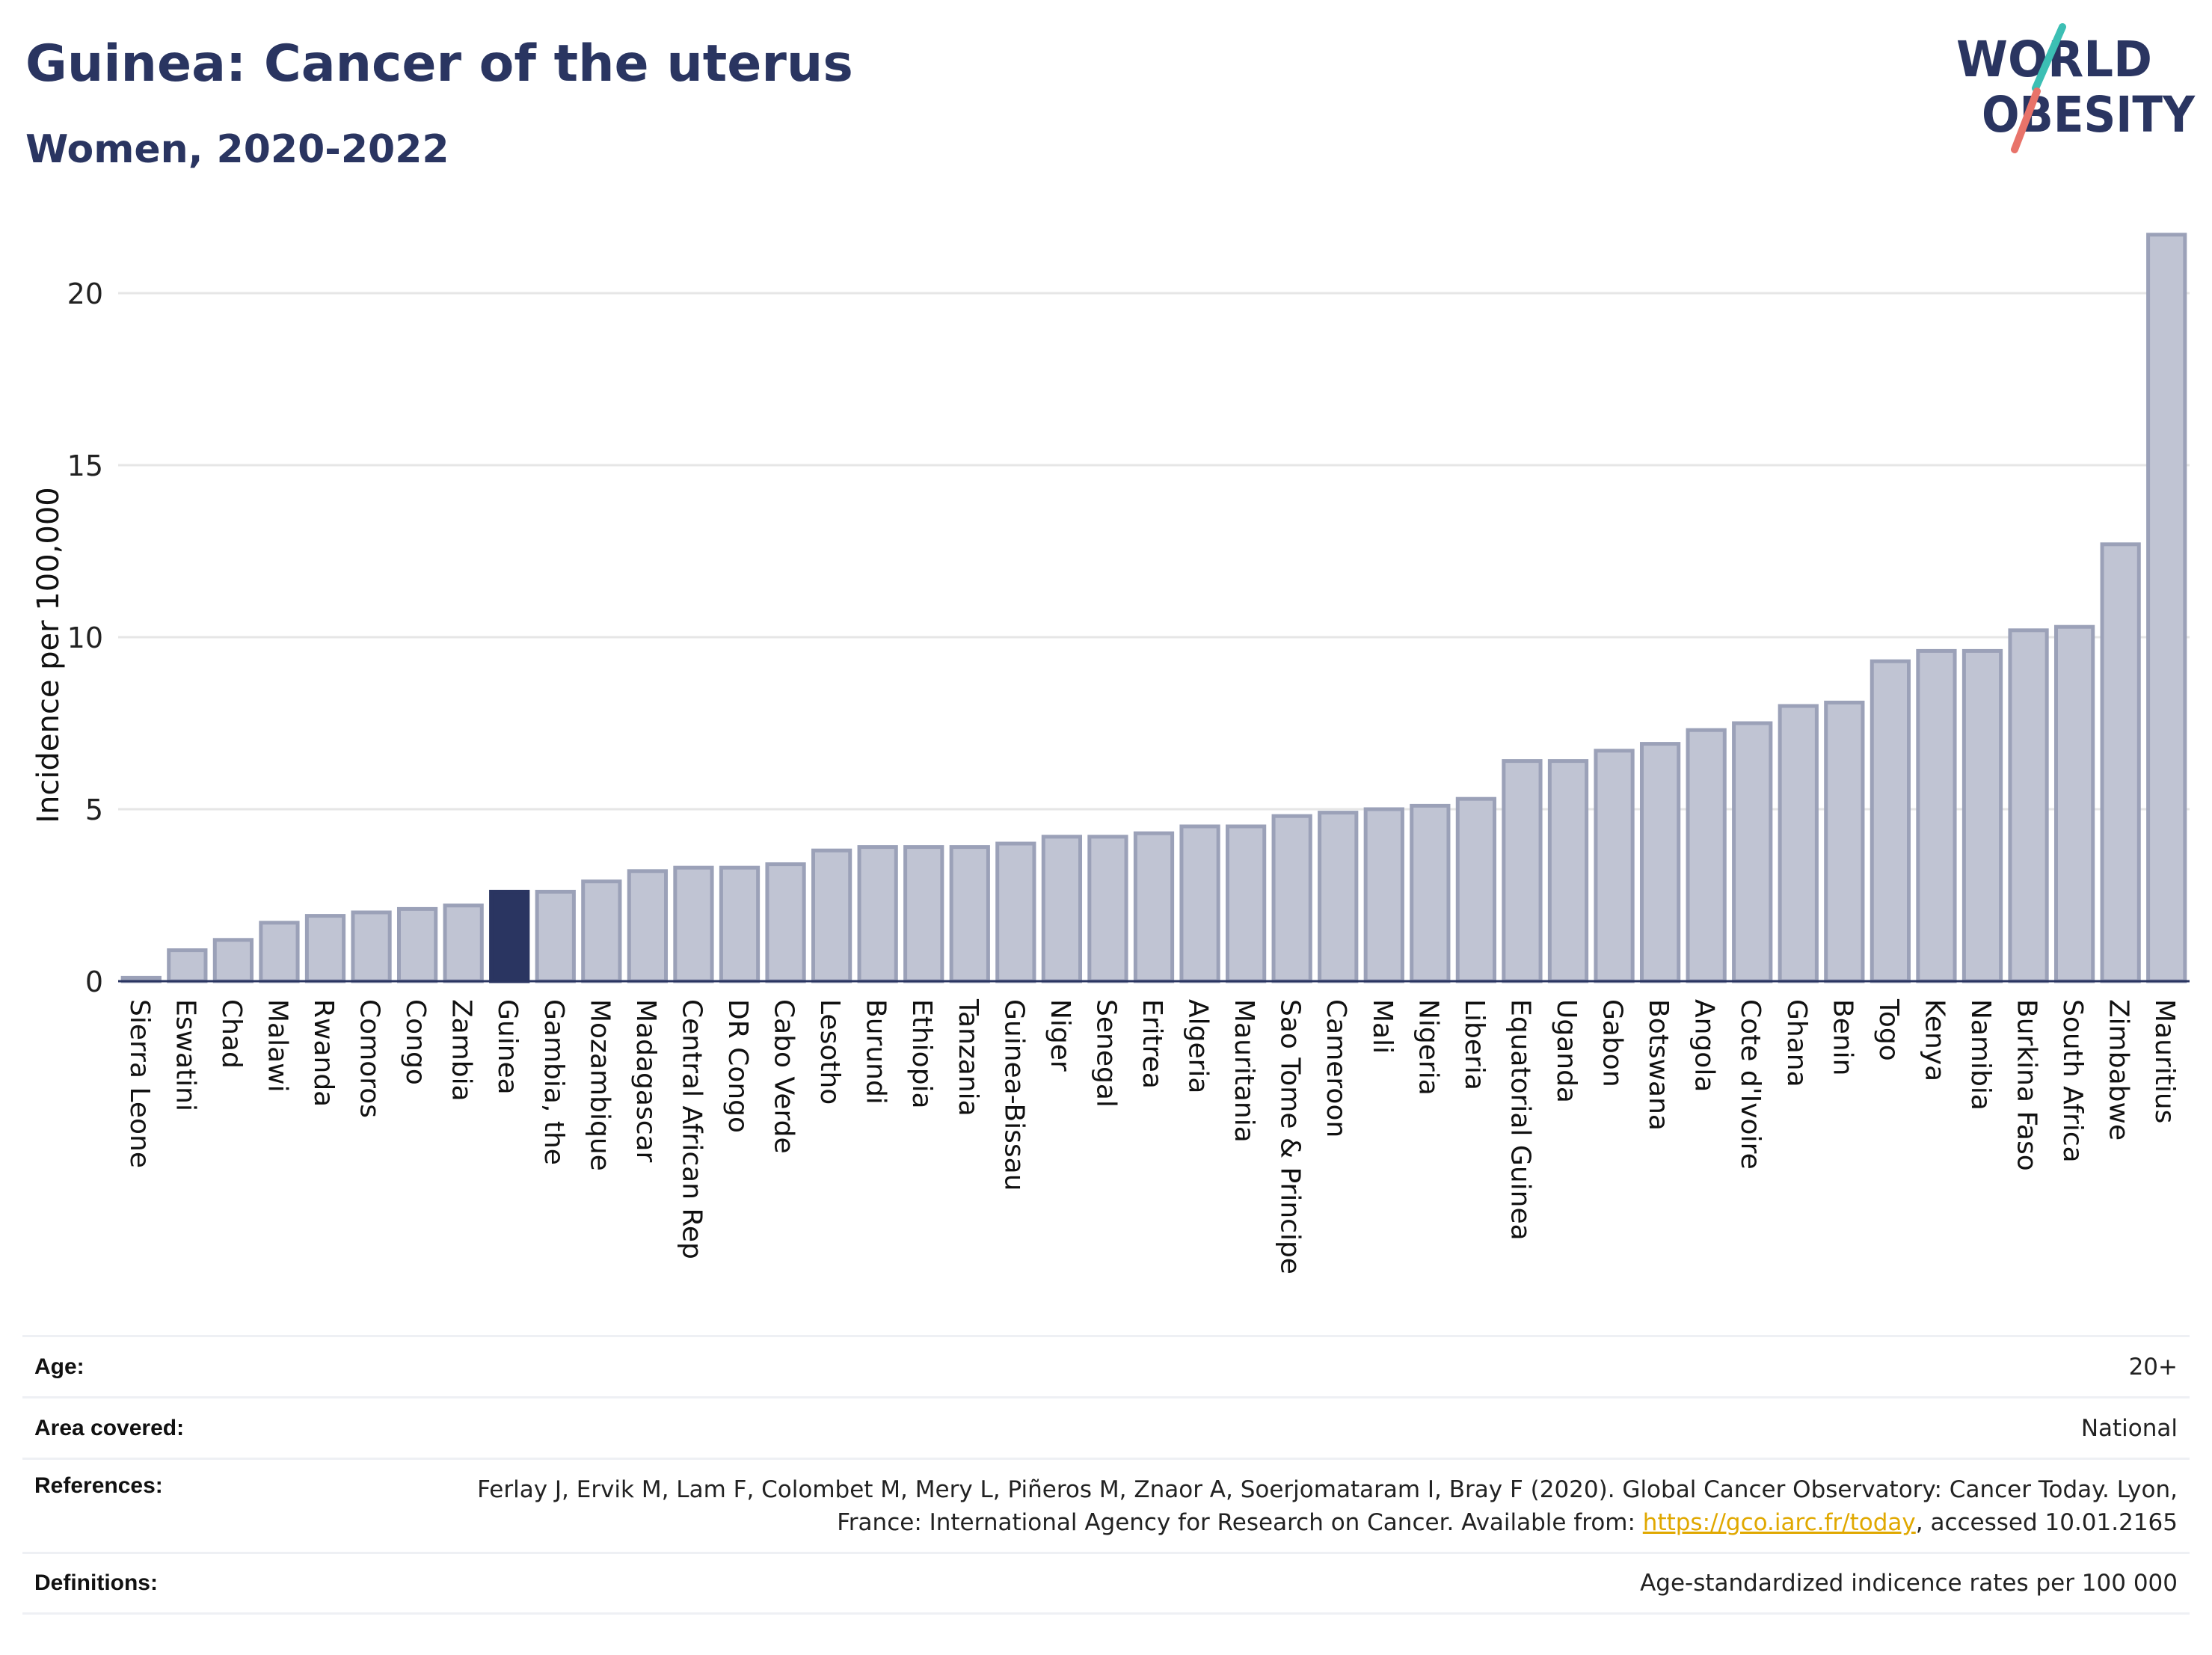  I want to click on x-tick-label: Benin, so click(1842, 1037).